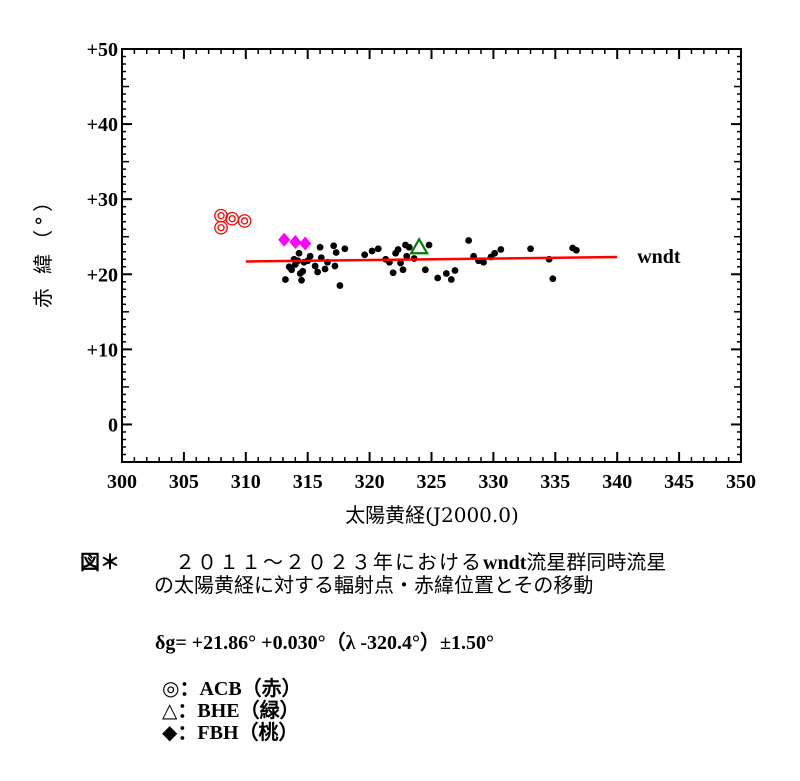 This screenshot has height=781, width=800. Describe the element at coordinates (741, 482) in the screenshot. I see `x-tick-label: 350` at that location.